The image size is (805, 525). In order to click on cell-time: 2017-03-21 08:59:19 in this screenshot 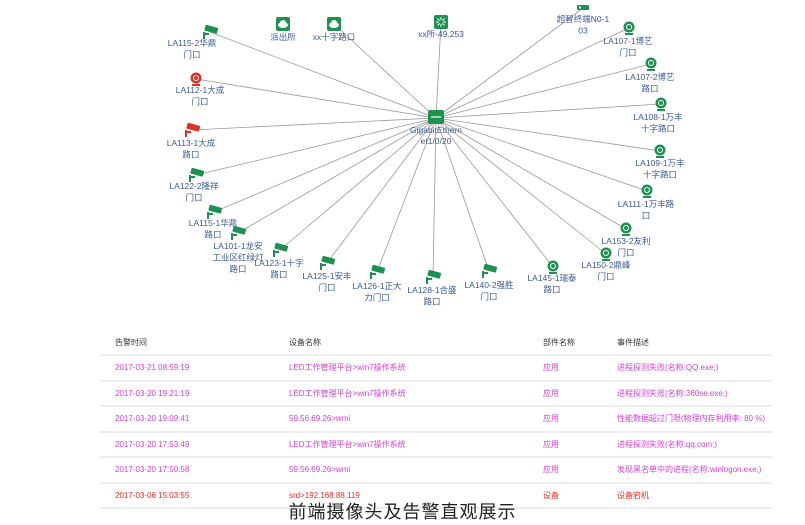, I will do `click(187, 368)`.